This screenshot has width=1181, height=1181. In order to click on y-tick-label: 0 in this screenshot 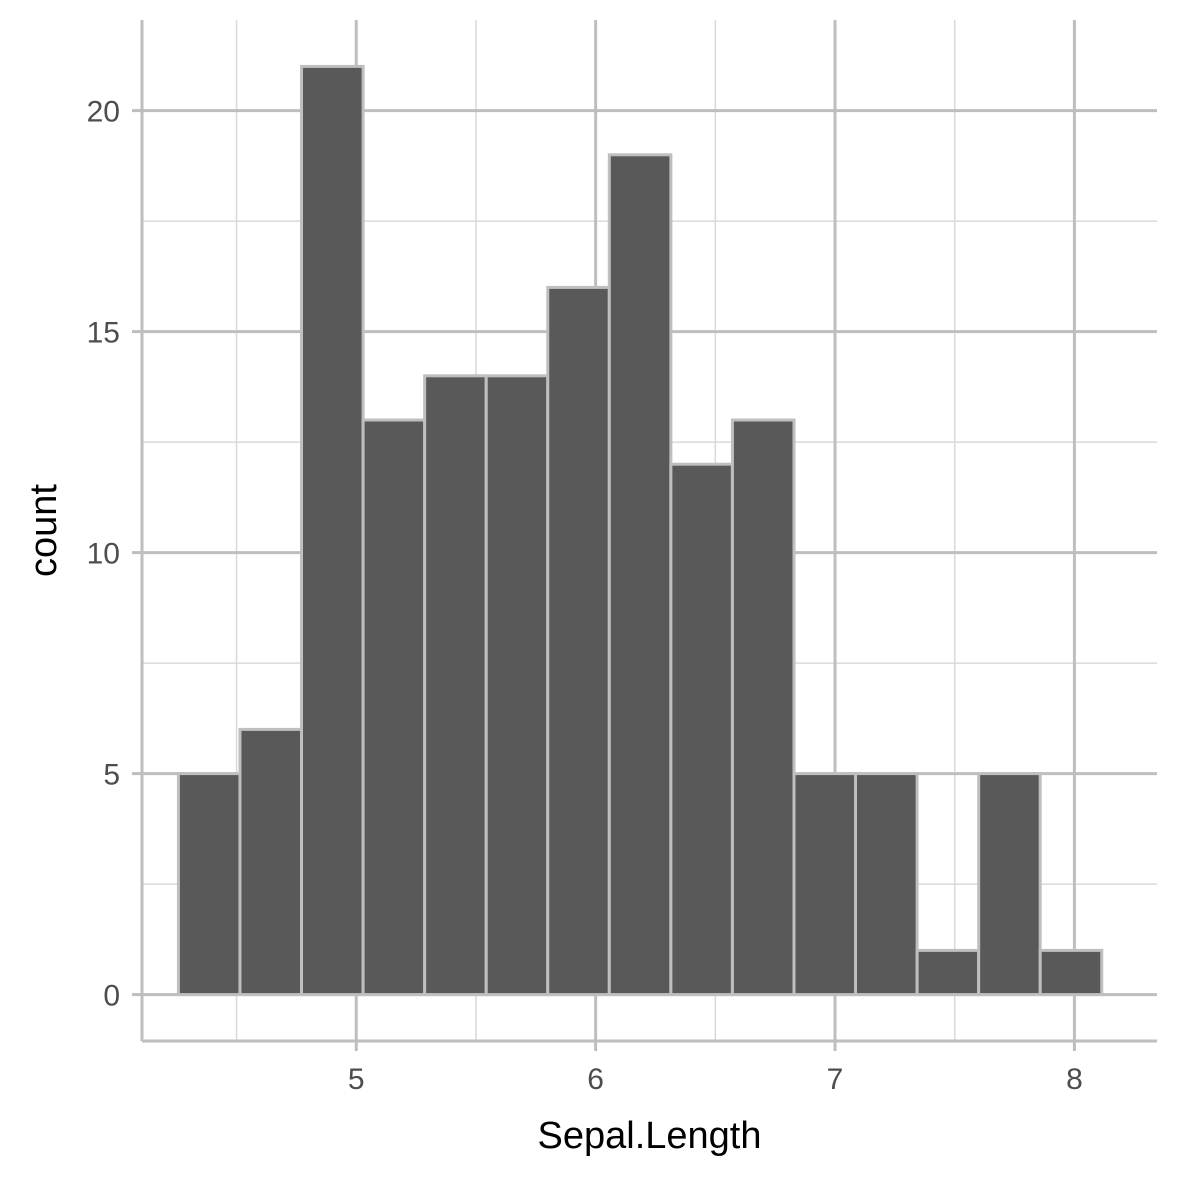, I will do `click(111, 996)`.